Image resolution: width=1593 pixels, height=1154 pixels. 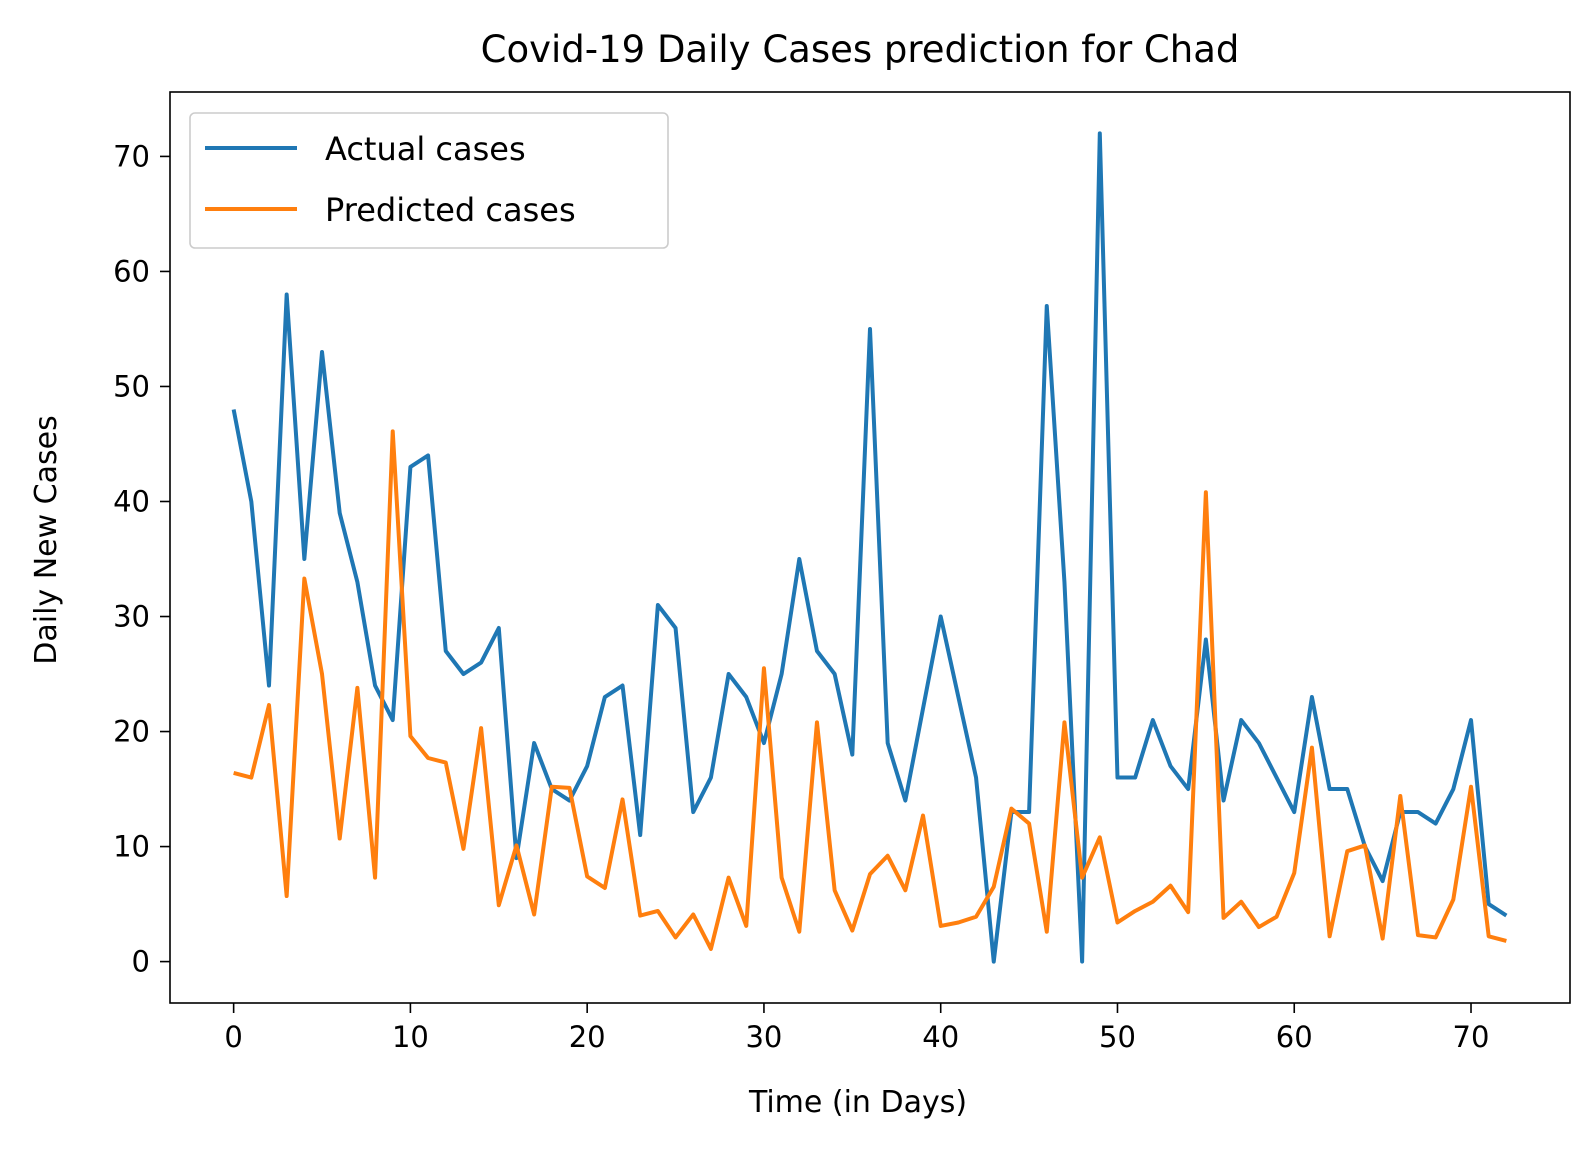 I want to click on legend-box, so click(x=429, y=180).